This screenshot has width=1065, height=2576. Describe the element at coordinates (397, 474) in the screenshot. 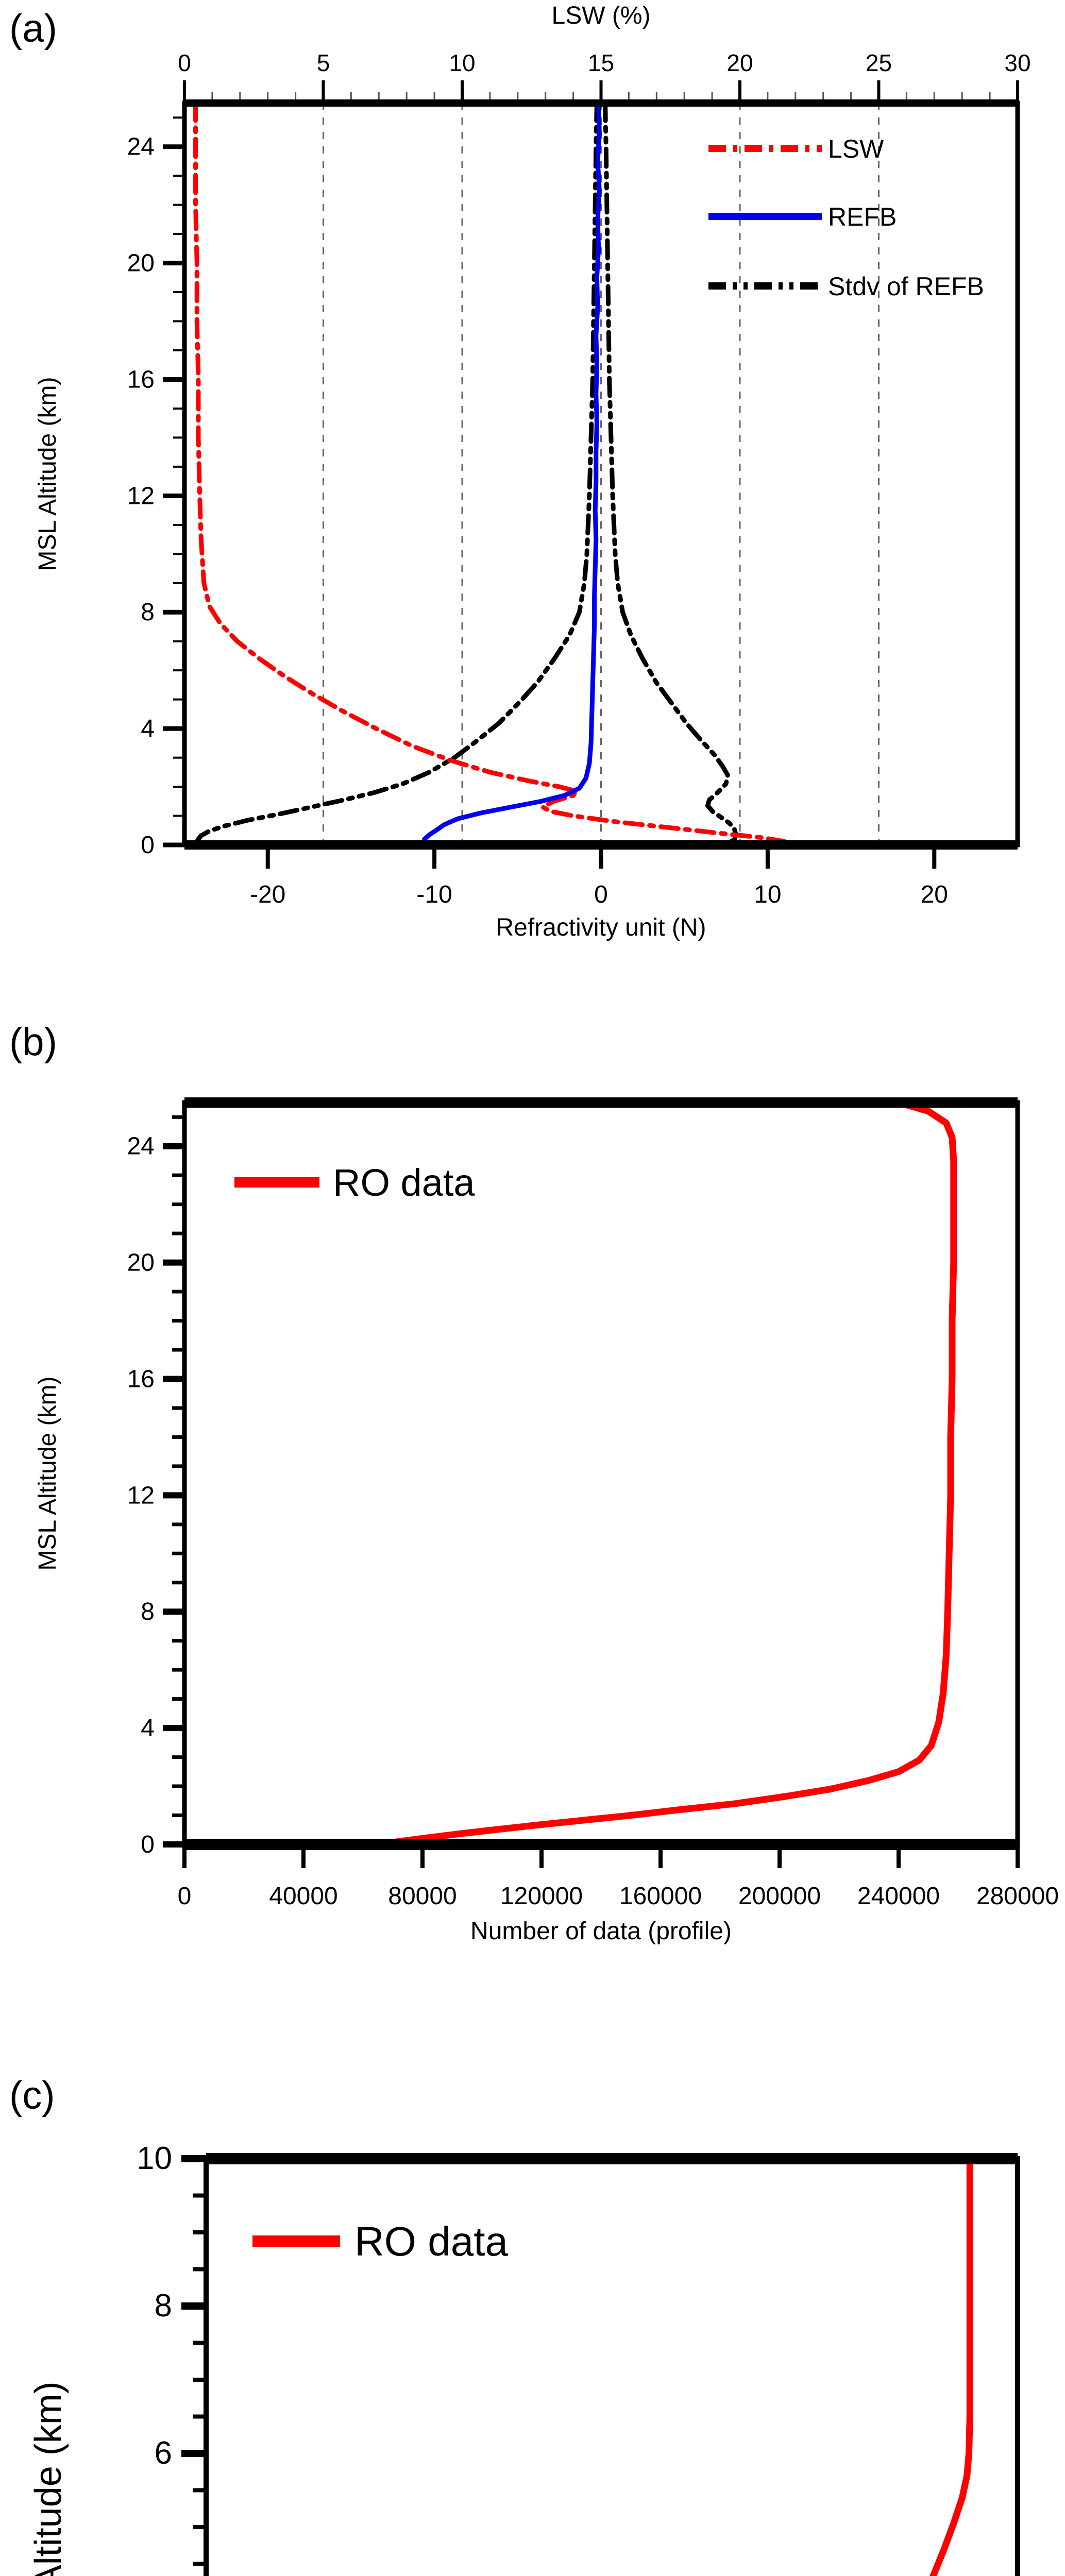

I see `series-stdv-of-refb-left` at that location.